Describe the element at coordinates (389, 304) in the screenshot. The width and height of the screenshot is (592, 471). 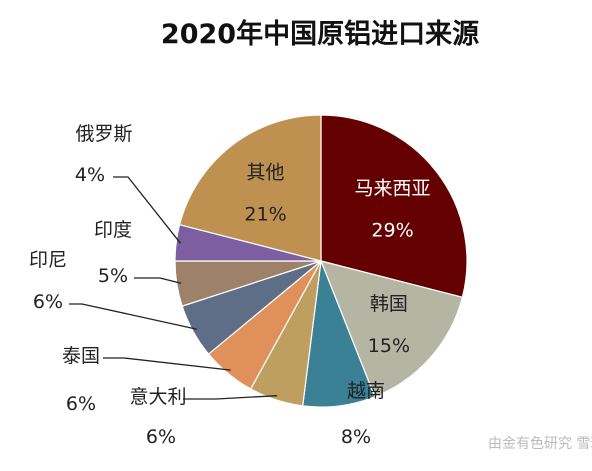
I see `slice-label-1: 韩国` at that location.